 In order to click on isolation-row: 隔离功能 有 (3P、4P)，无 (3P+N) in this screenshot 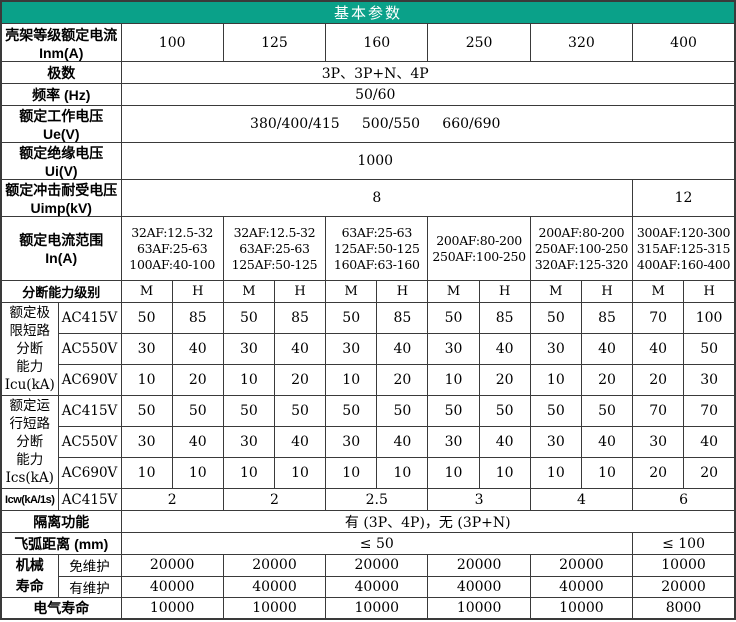, I will do `click(368, 521)`.